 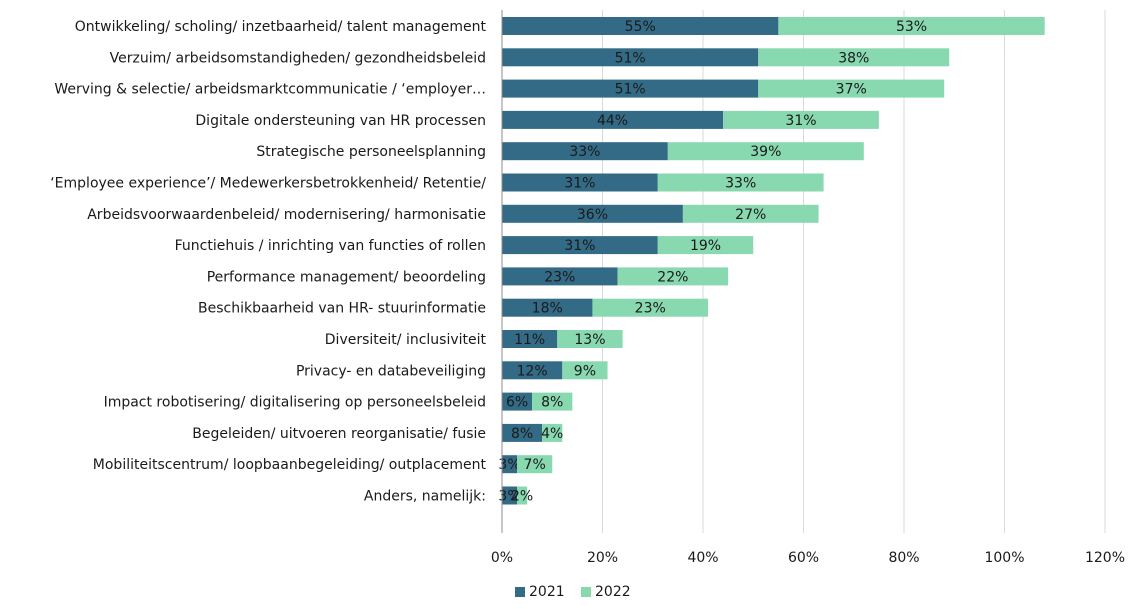 What do you see at coordinates (1105, 558) in the screenshot?
I see `x-tick-label: 120%` at bounding box center [1105, 558].